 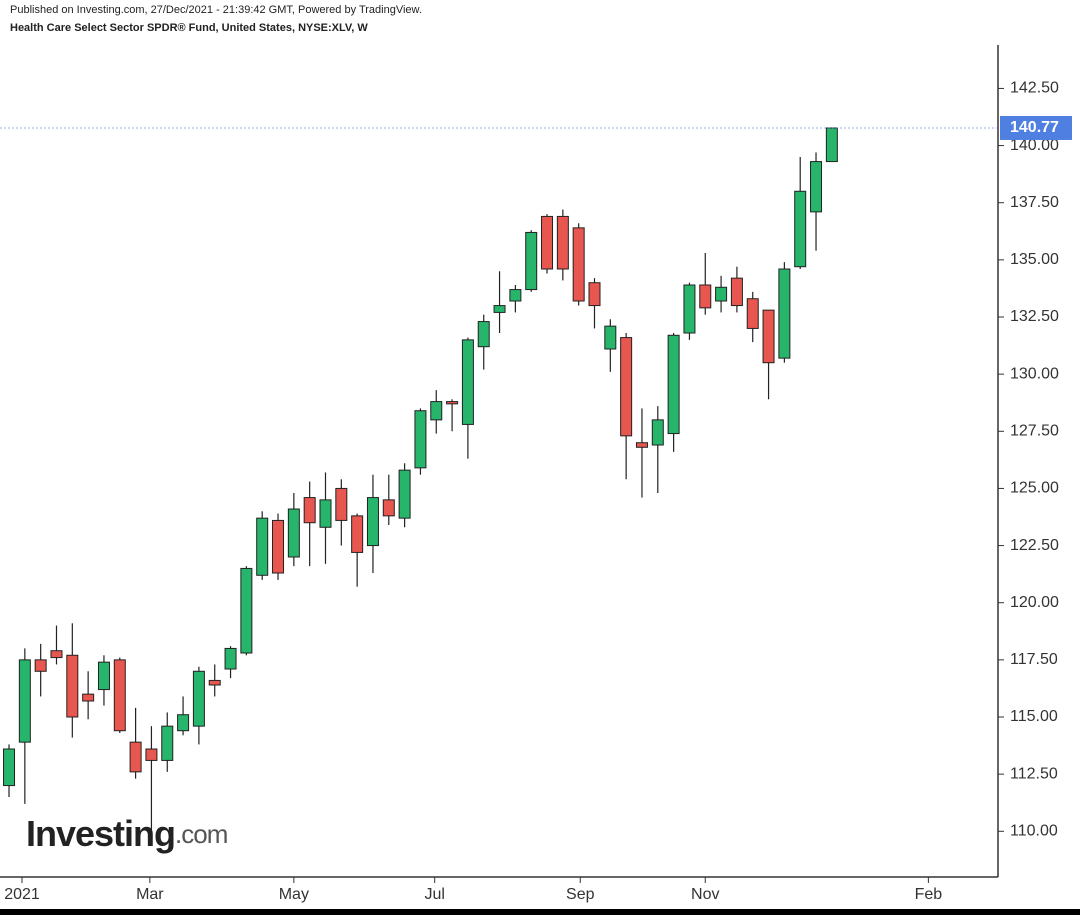 I want to click on x-tick-label: 2021, so click(x=22, y=894).